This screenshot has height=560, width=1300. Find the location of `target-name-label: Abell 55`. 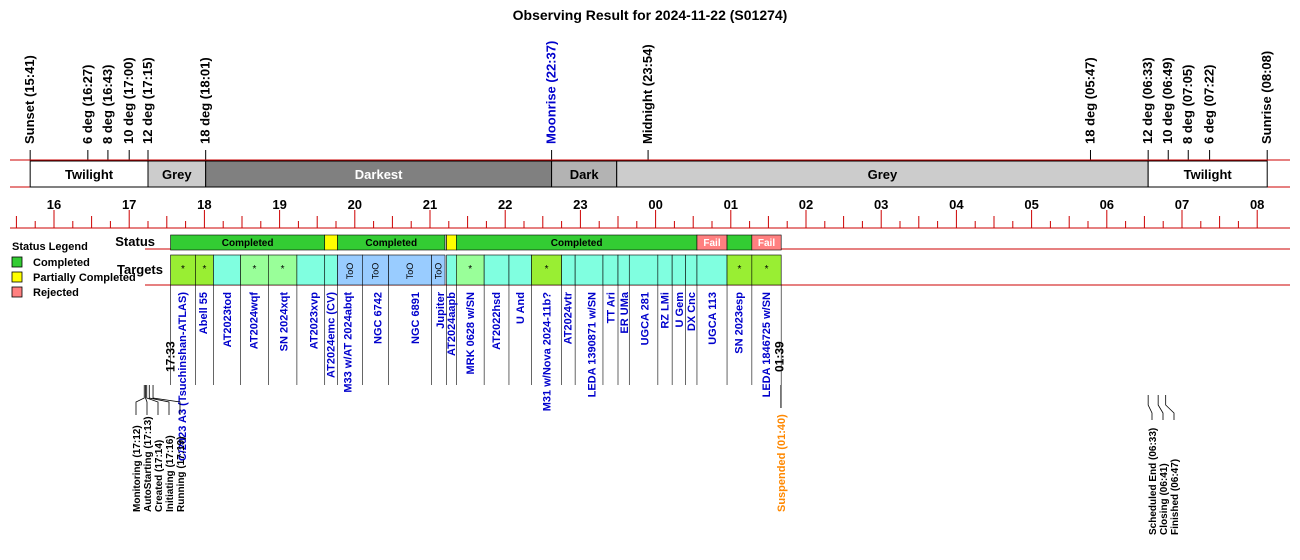

target-name-label: Abell 55 is located at coordinates (204, 313).